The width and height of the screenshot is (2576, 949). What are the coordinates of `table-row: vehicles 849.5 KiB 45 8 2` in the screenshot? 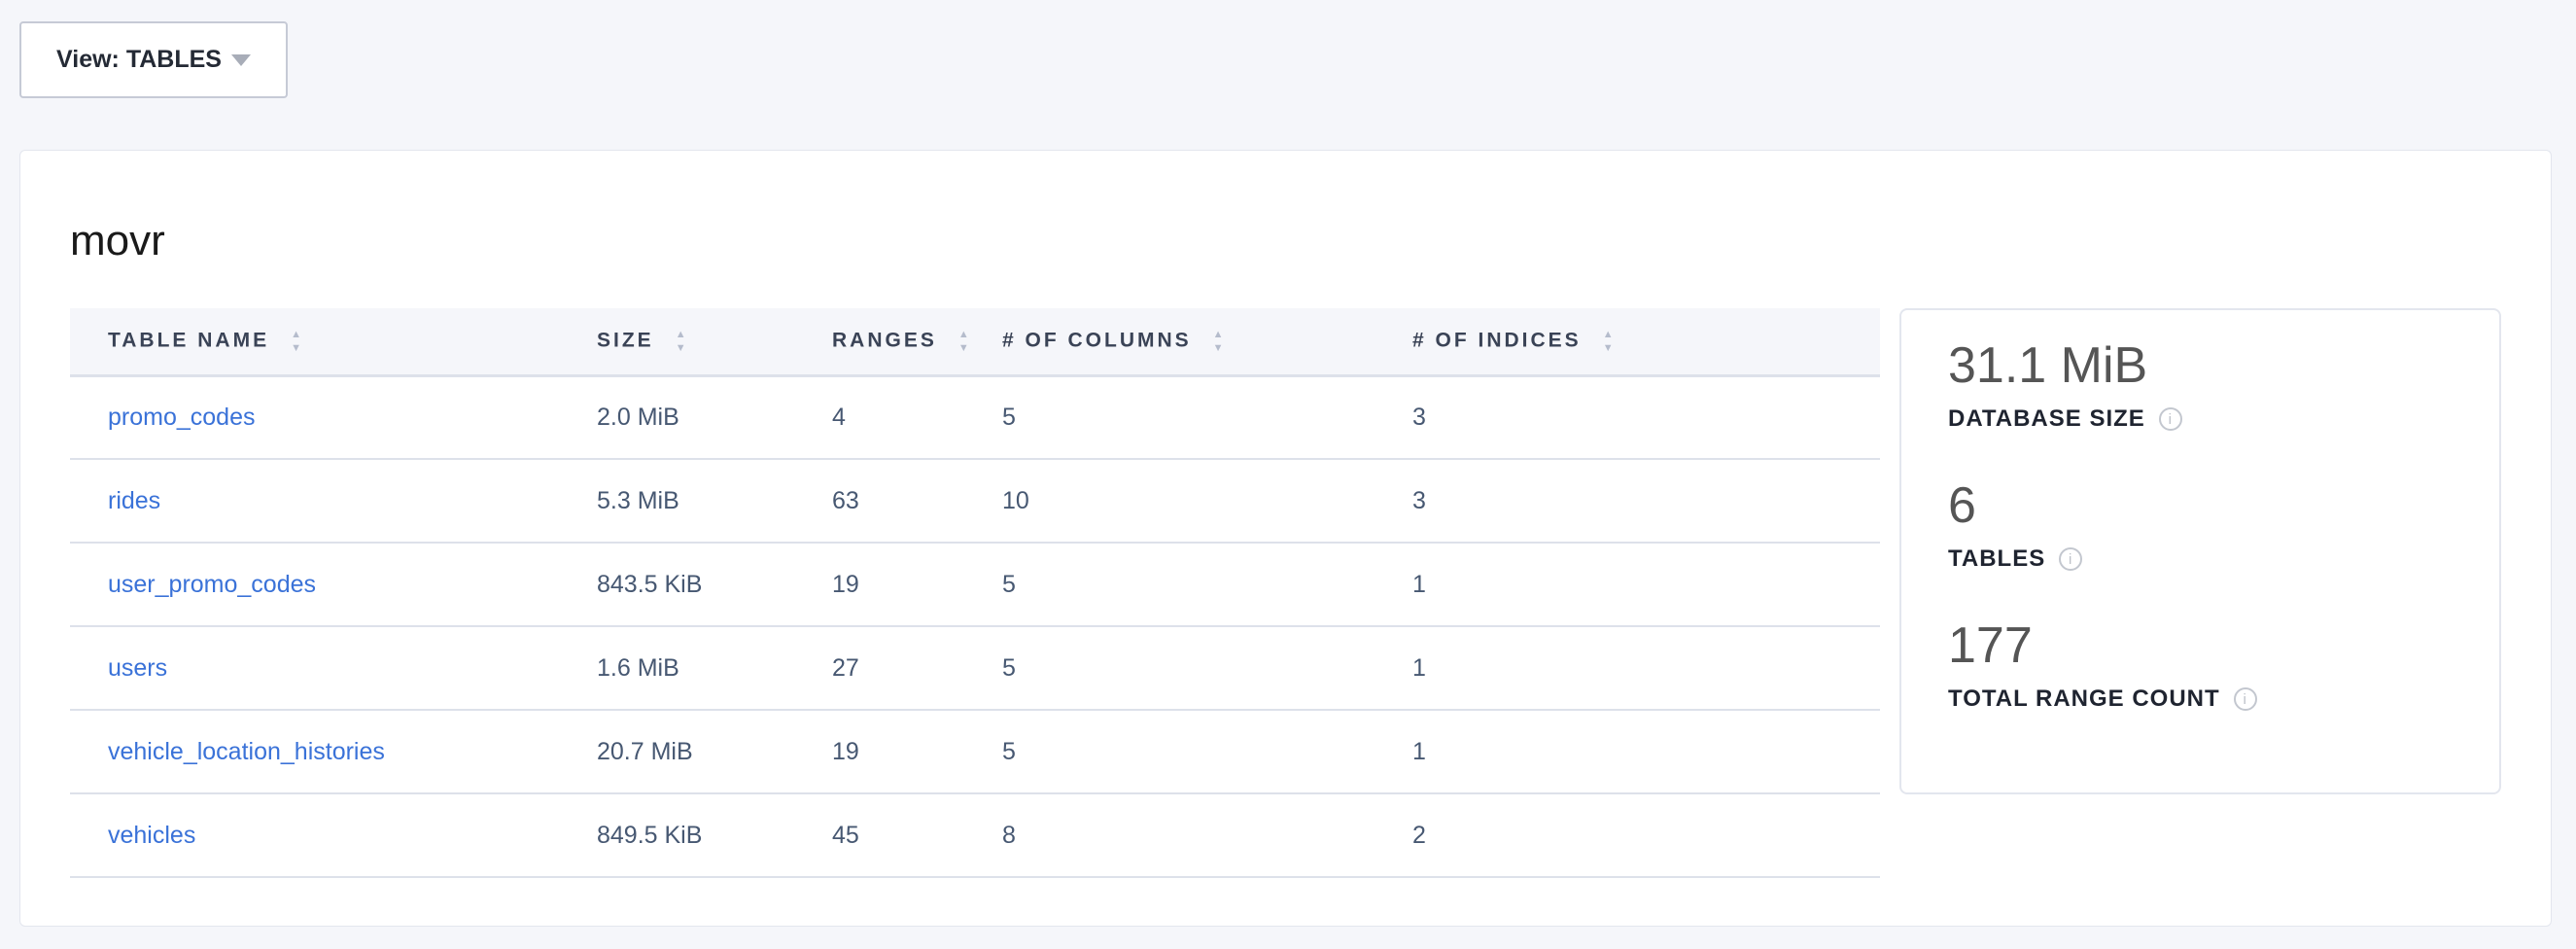 It's located at (975, 835).